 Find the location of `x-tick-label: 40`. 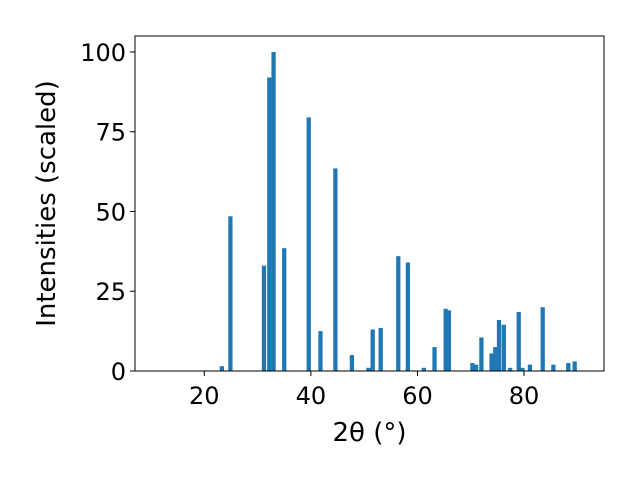

x-tick-label: 40 is located at coordinates (311, 396).